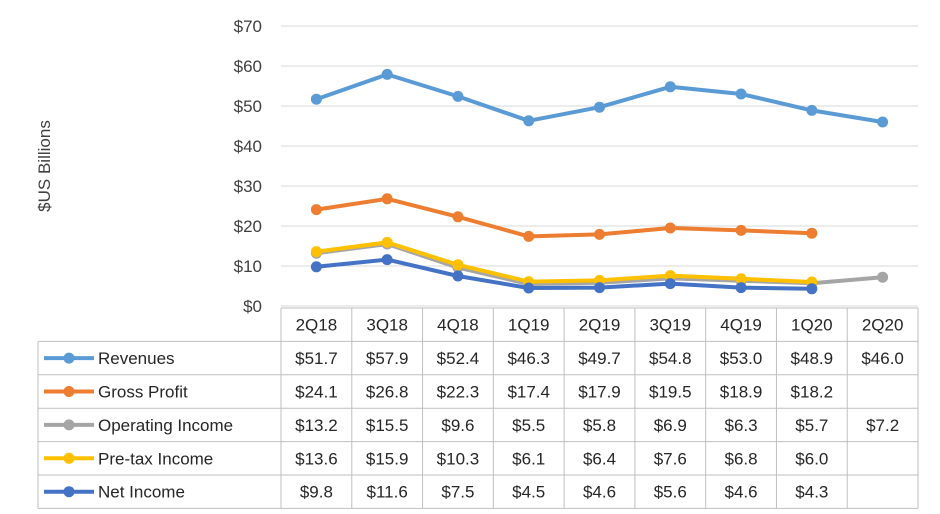 This screenshot has height=514, width=940. What do you see at coordinates (316, 458) in the screenshot?
I see `data-label: $13.6` at bounding box center [316, 458].